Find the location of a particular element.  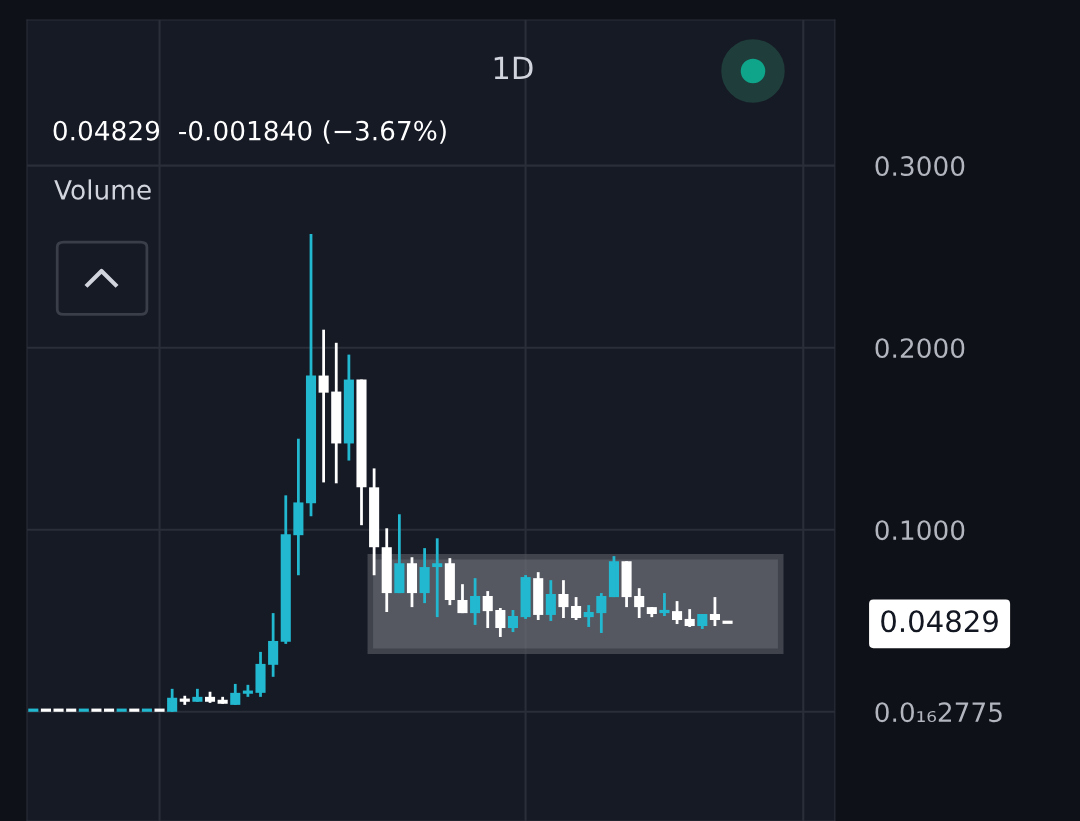

annotation: Volume is located at coordinates (102, 189).